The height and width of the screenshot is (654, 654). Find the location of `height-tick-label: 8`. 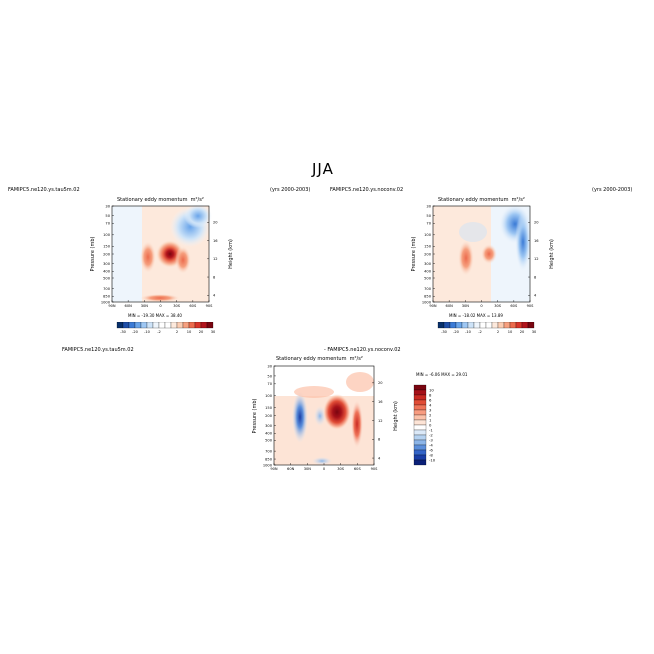

height-tick-label: 8 is located at coordinates (535, 277).